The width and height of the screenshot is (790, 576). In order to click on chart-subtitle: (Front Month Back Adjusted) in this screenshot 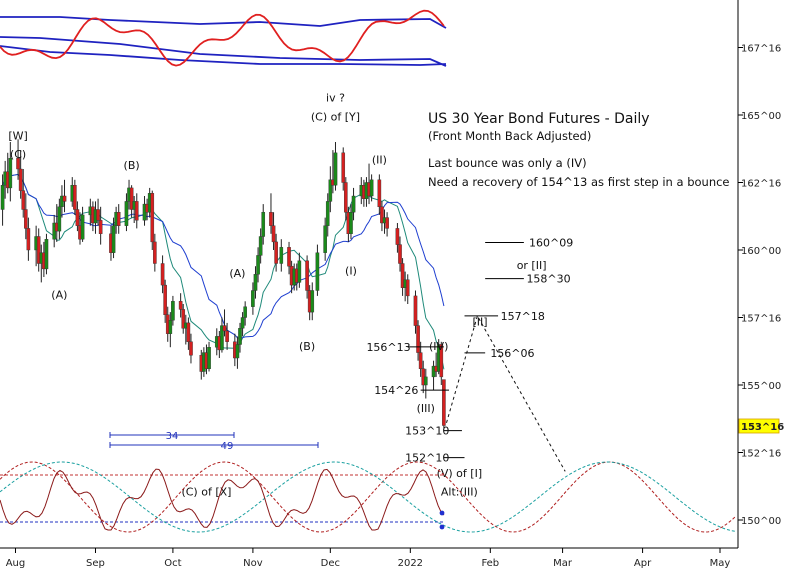, I will do `click(509, 136)`.